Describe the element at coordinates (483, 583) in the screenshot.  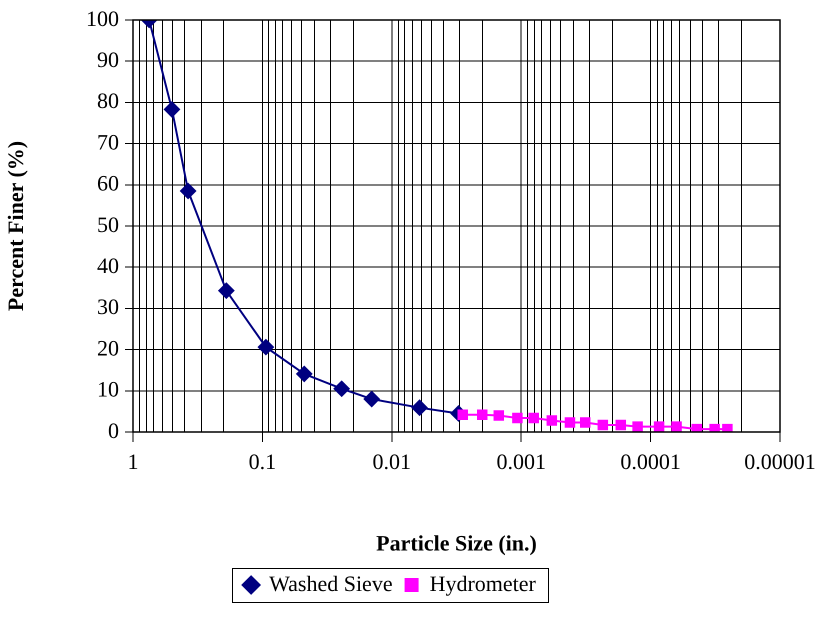
I see `legend-label: Hydrometer` at that location.